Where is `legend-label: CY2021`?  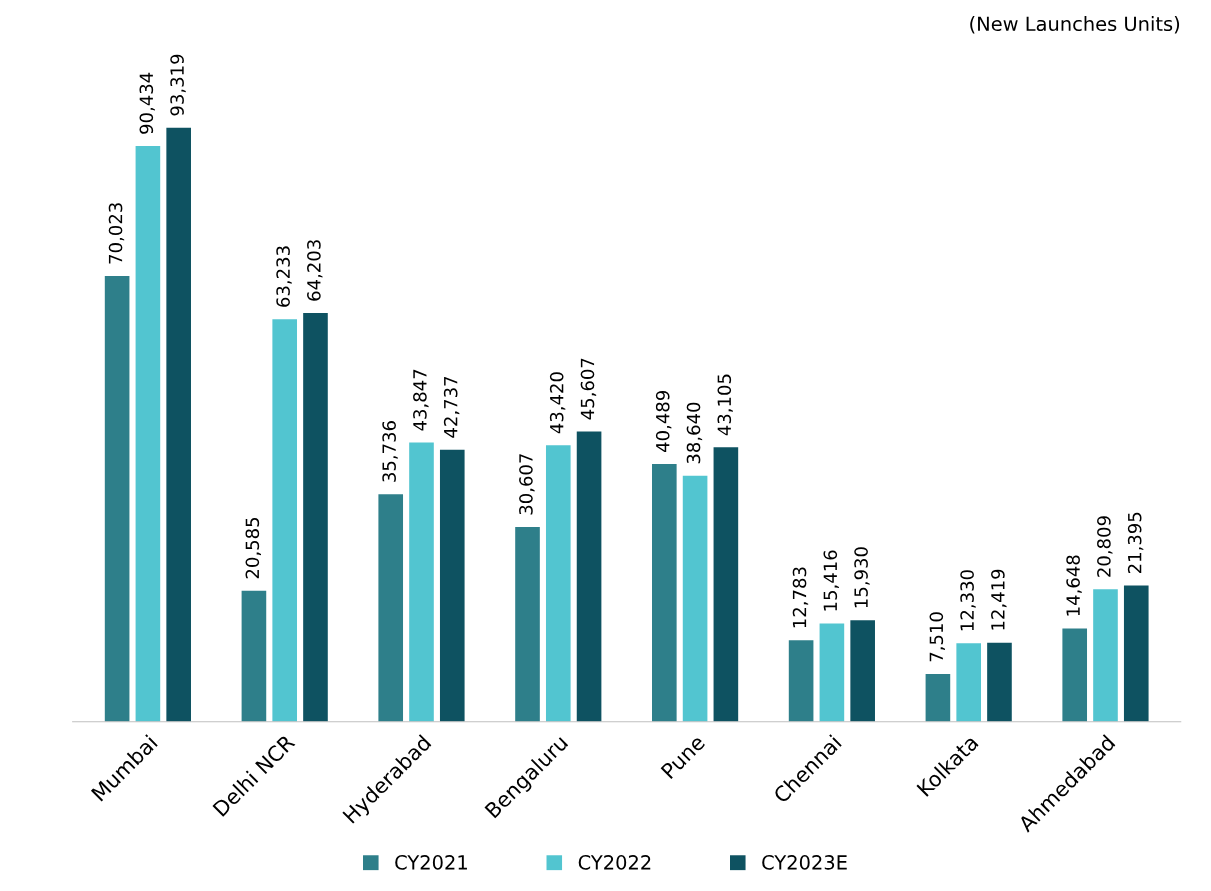
legend-label: CY2021 is located at coordinates (431, 862).